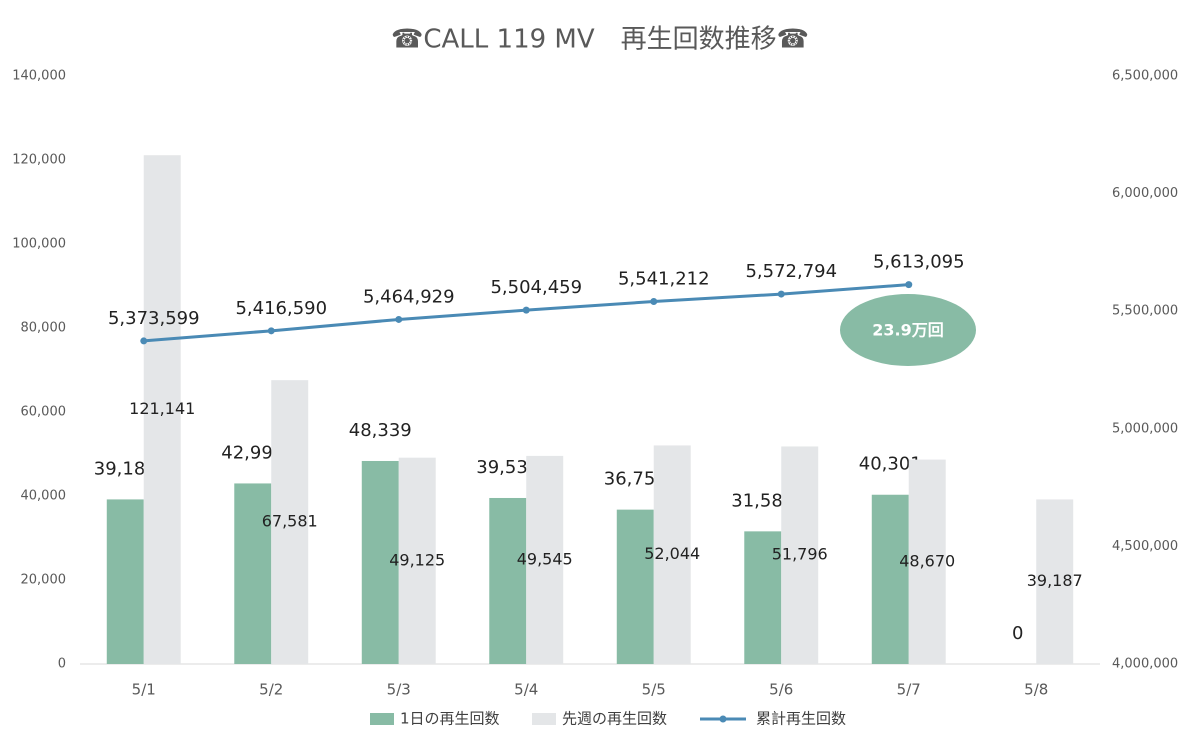 The width and height of the screenshot is (1200, 742). Describe the element at coordinates (399, 690) in the screenshot. I see `x-tick-label: 5/3` at that location.